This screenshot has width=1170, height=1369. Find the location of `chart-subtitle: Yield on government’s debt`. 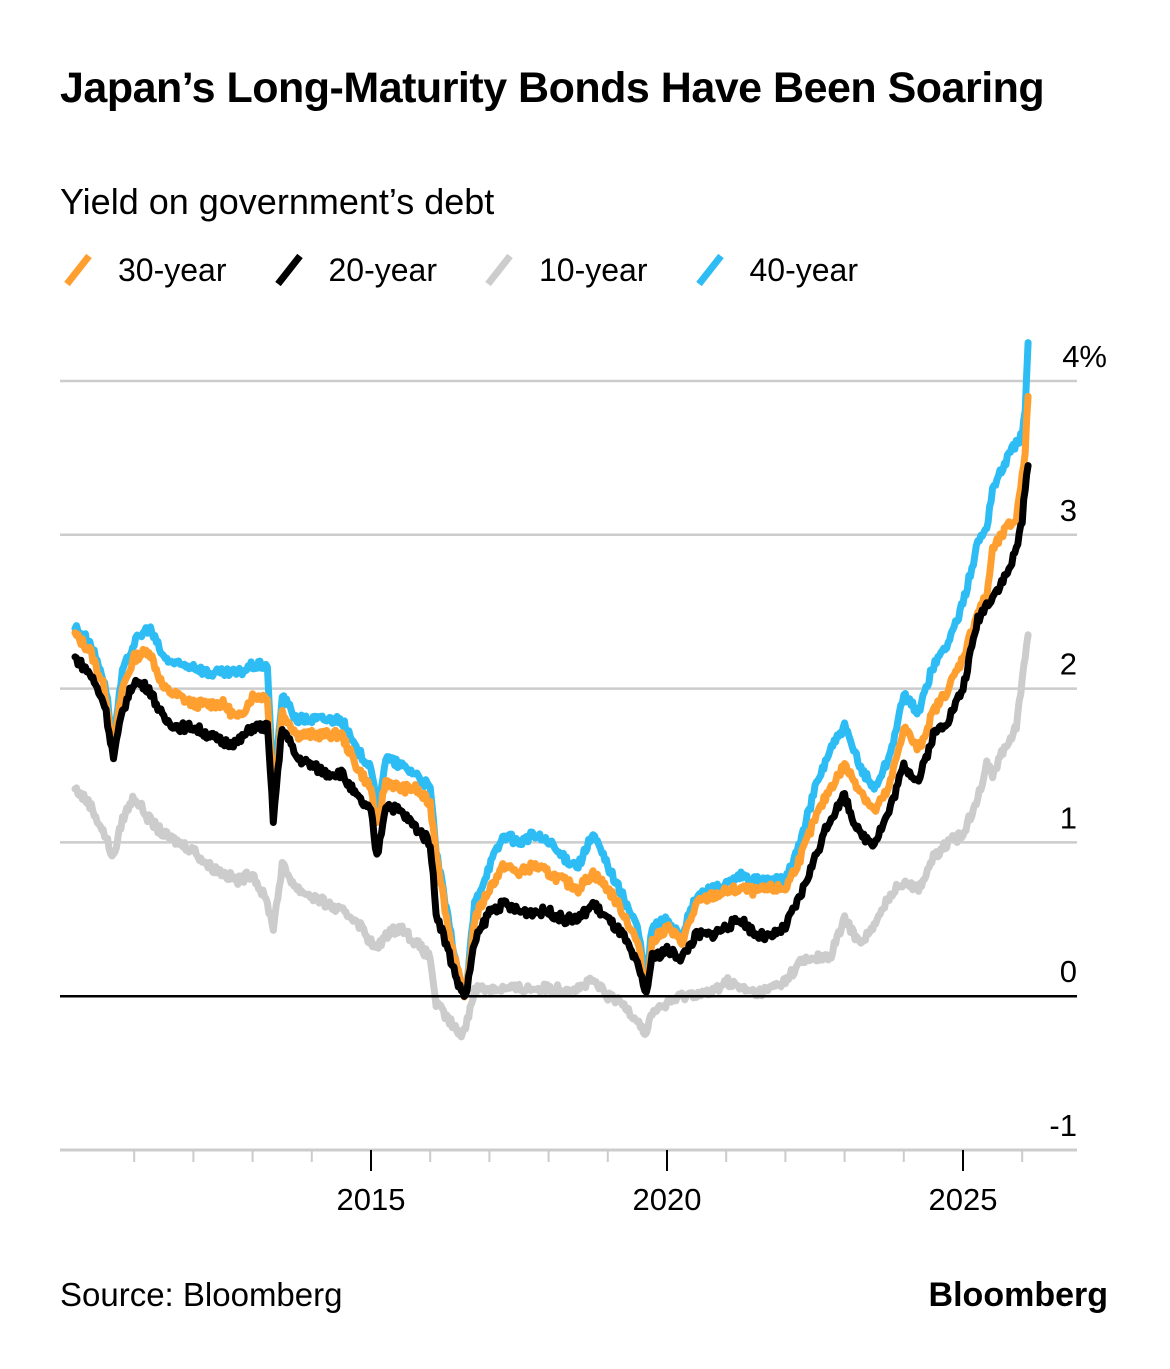

chart-subtitle: Yield on government’s debt is located at coordinates (277, 201).